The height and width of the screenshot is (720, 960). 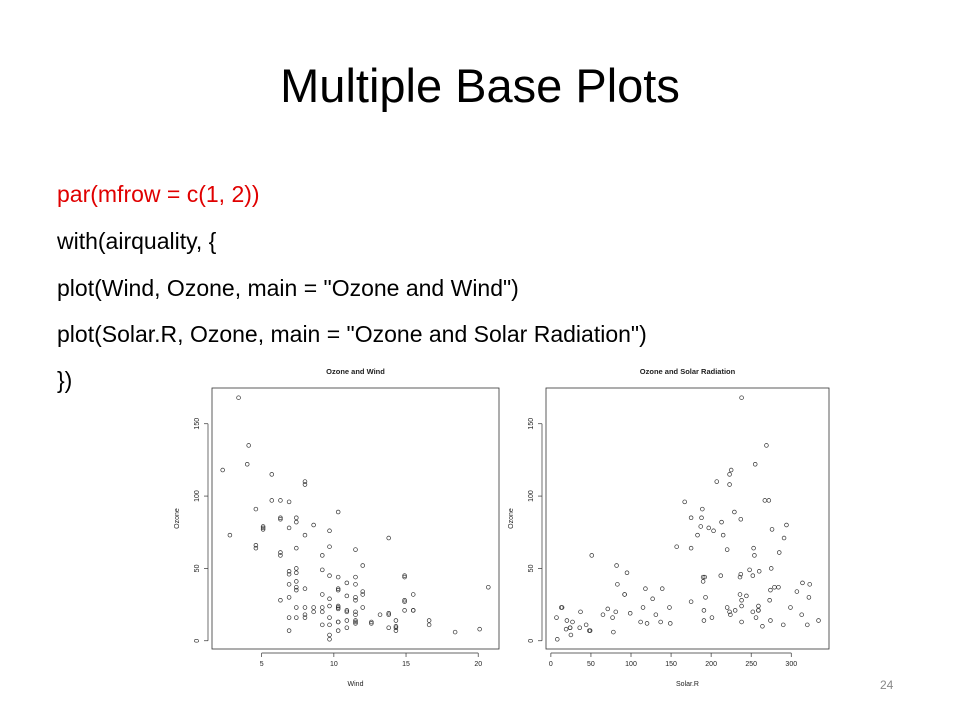 I want to click on x-tick-label: 5, so click(x=262, y=664).